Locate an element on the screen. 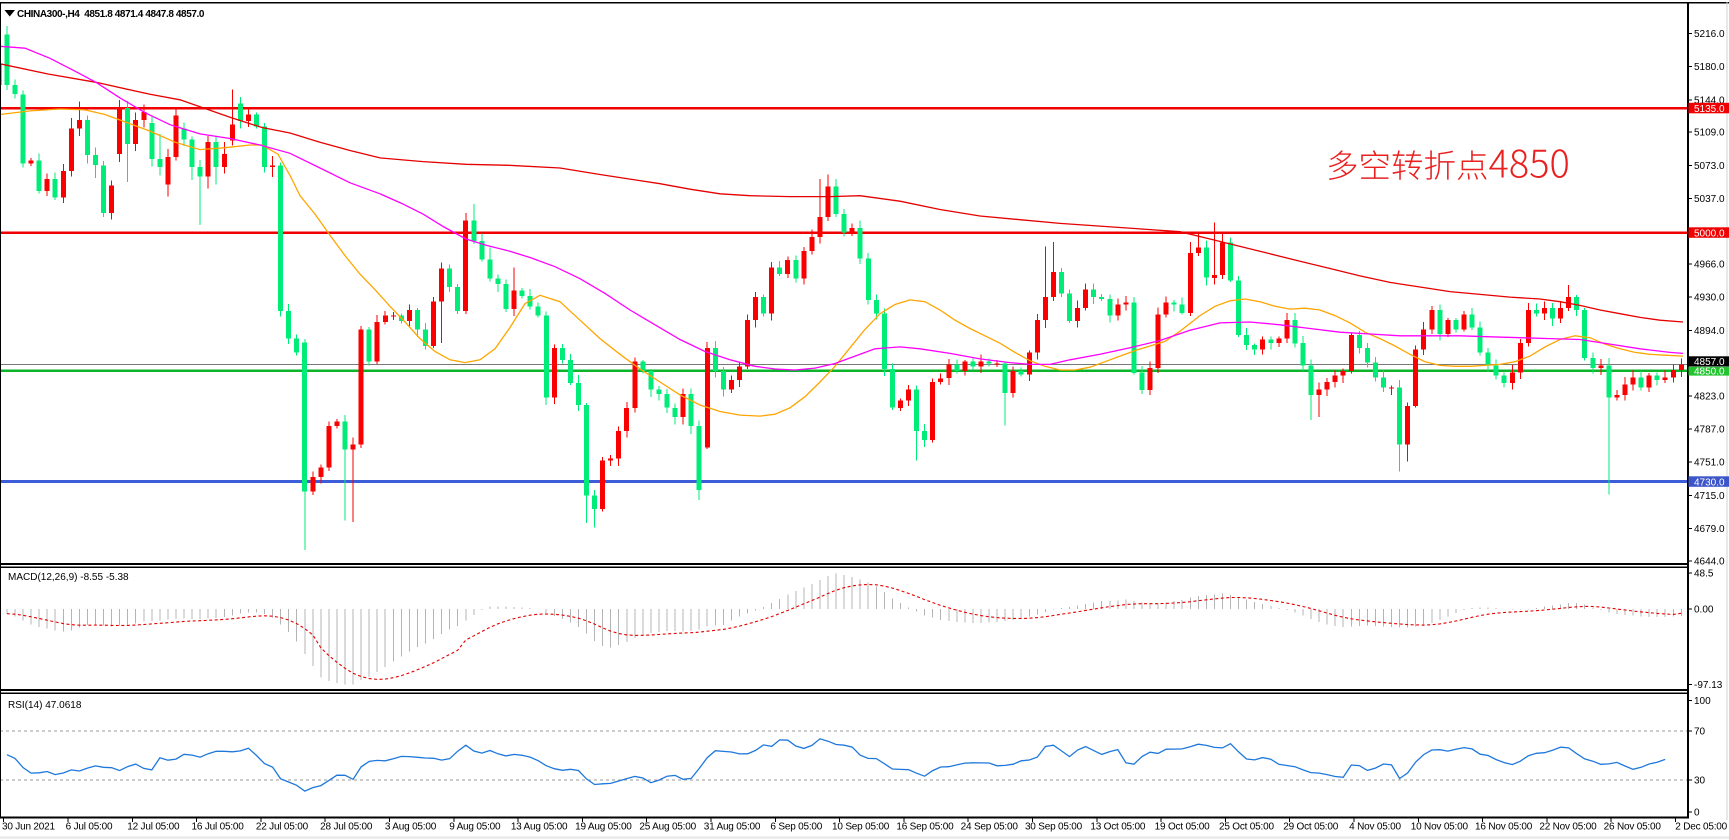 This screenshot has height=840, width=1729. svg-text: 5109.0 is located at coordinates (1709, 133).